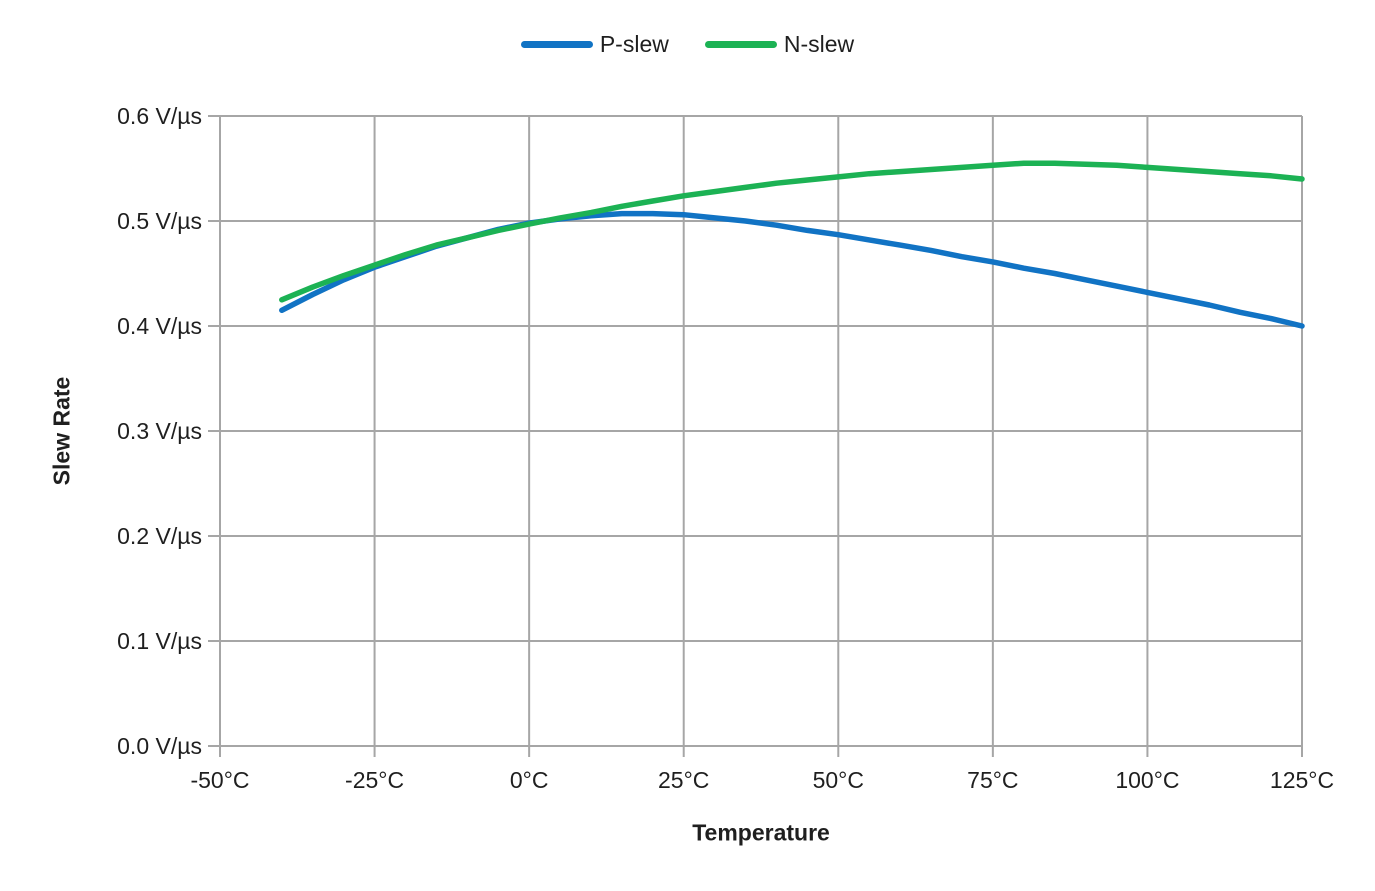 The height and width of the screenshot is (891, 1375). What do you see at coordinates (819, 44) in the screenshot?
I see `legend-label-n-slew: N-slew` at bounding box center [819, 44].